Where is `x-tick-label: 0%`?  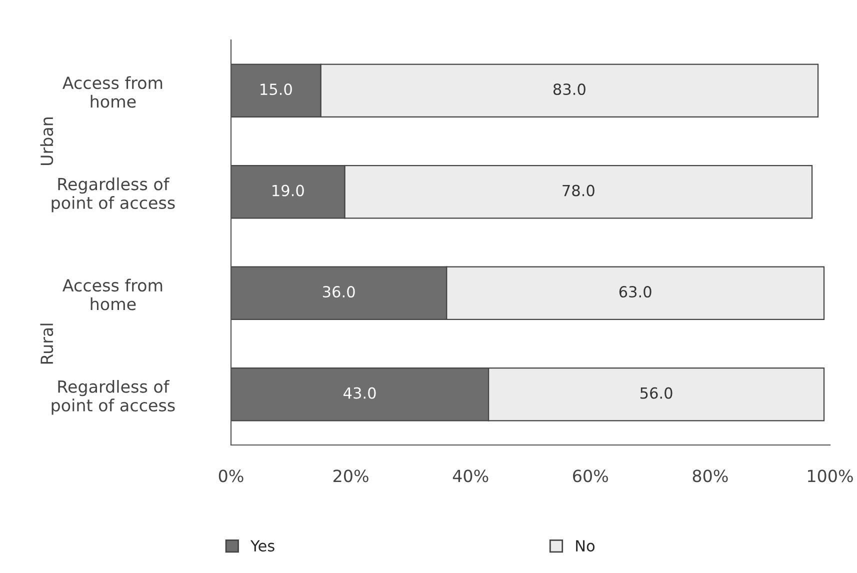 x-tick-label: 0% is located at coordinates (231, 476).